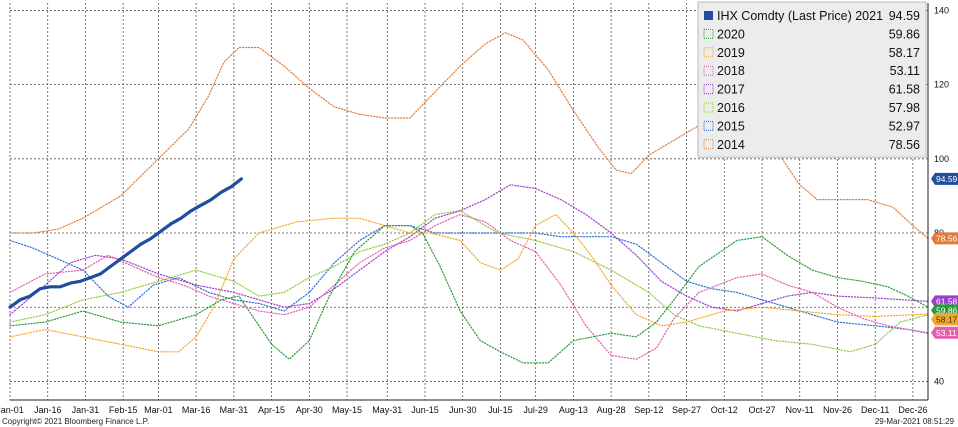  I want to click on axis-tag: 94.59, so click(944, 178).